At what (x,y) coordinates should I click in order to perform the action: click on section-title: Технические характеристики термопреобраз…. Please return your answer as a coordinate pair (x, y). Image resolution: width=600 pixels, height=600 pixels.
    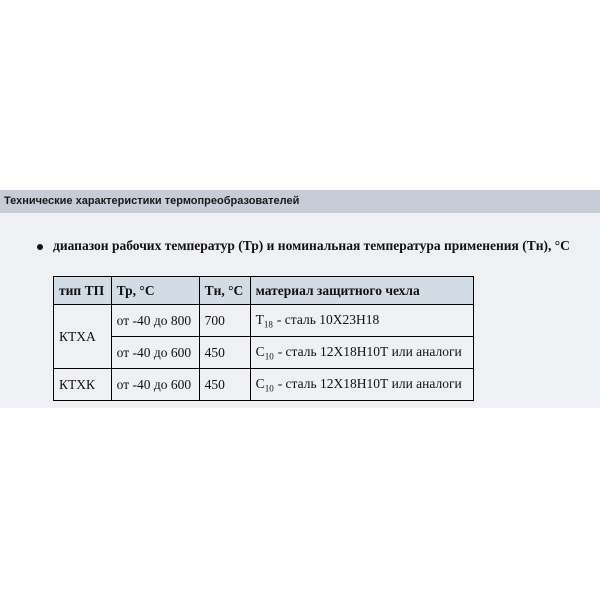
    Looking at the image, I should click on (300, 201).